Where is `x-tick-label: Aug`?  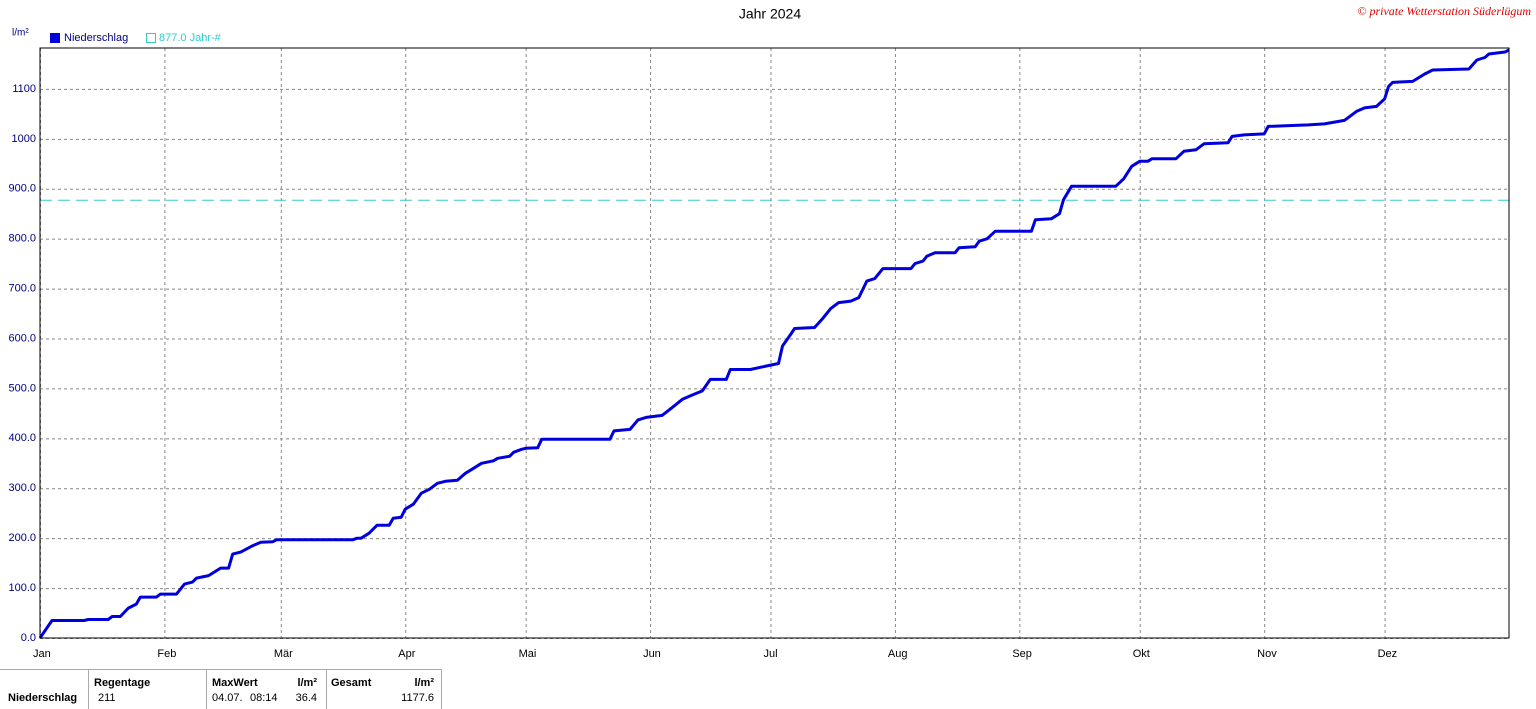 x-tick-label: Aug is located at coordinates (898, 654).